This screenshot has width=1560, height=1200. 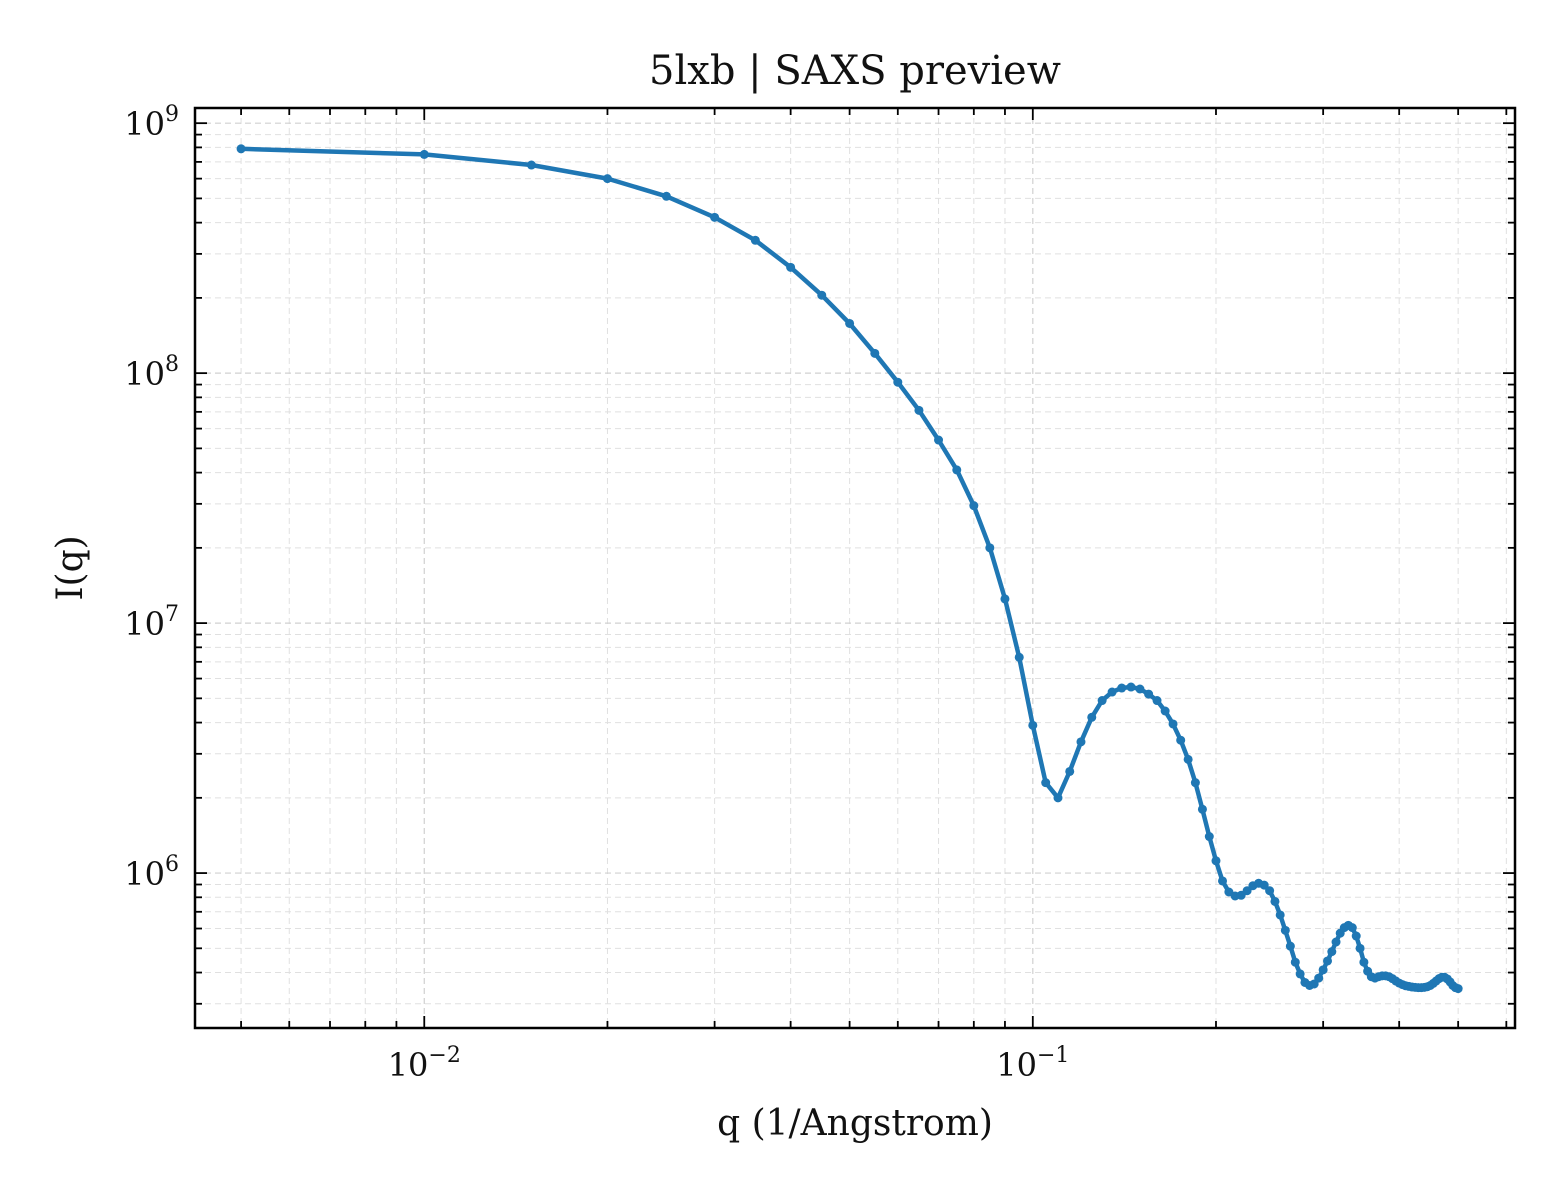 What do you see at coordinates (855, 71) in the screenshot?
I see `chart-title: 5lxb | SAXS preview` at bounding box center [855, 71].